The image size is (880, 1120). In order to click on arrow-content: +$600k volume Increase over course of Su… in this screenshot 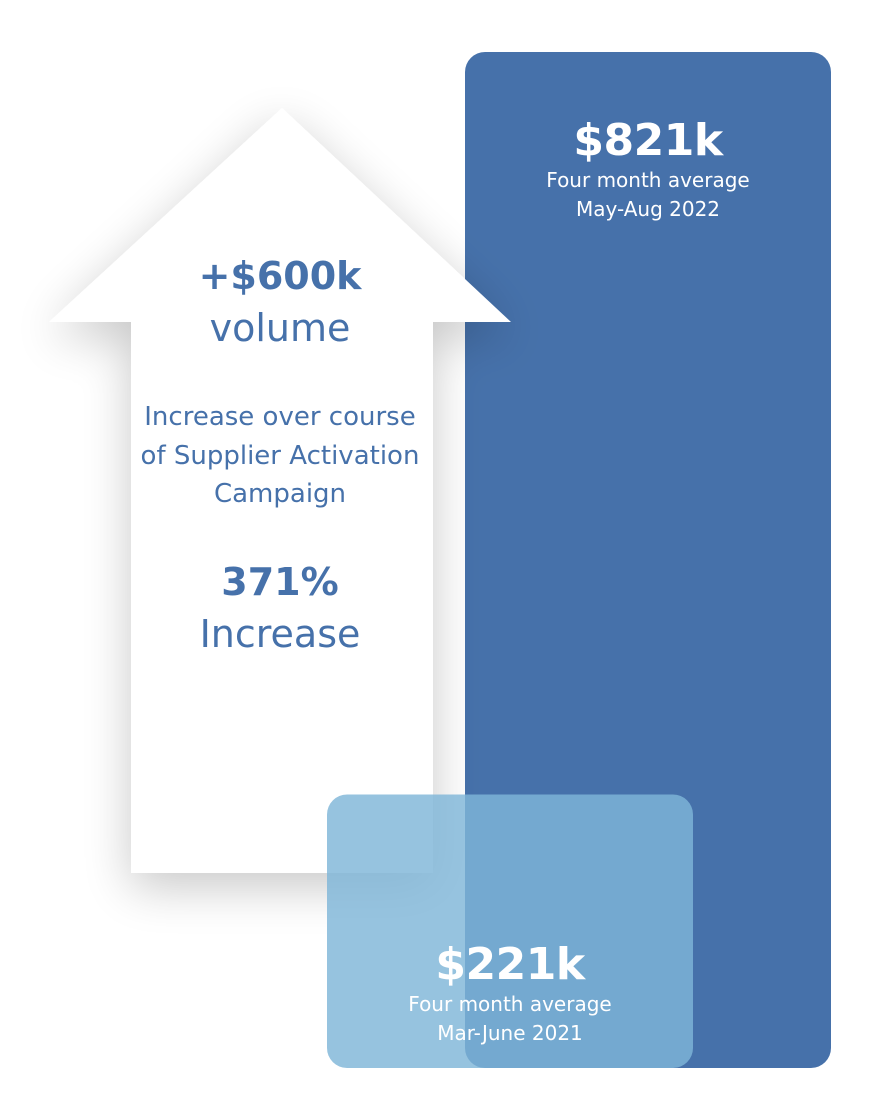, I will do `click(280, 455)`.